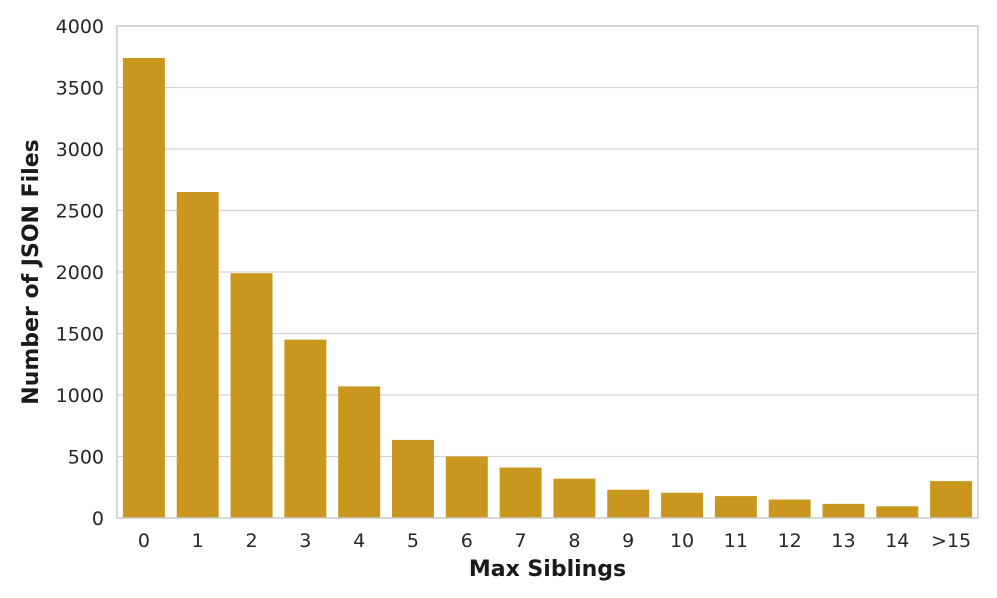 The image size is (997, 598). Describe the element at coordinates (251, 541) in the screenshot. I see `x-tick-label: 2` at that location.